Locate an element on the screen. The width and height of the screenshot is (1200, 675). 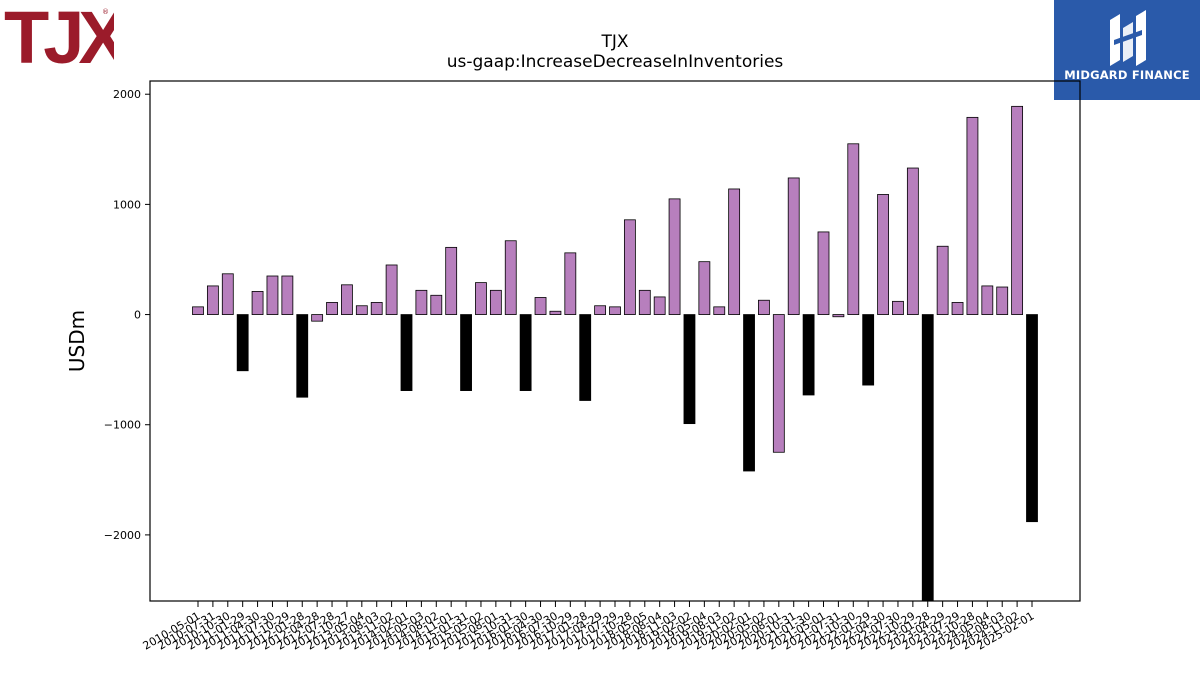
y-tick-label: 1000 is located at coordinates (127, 204).